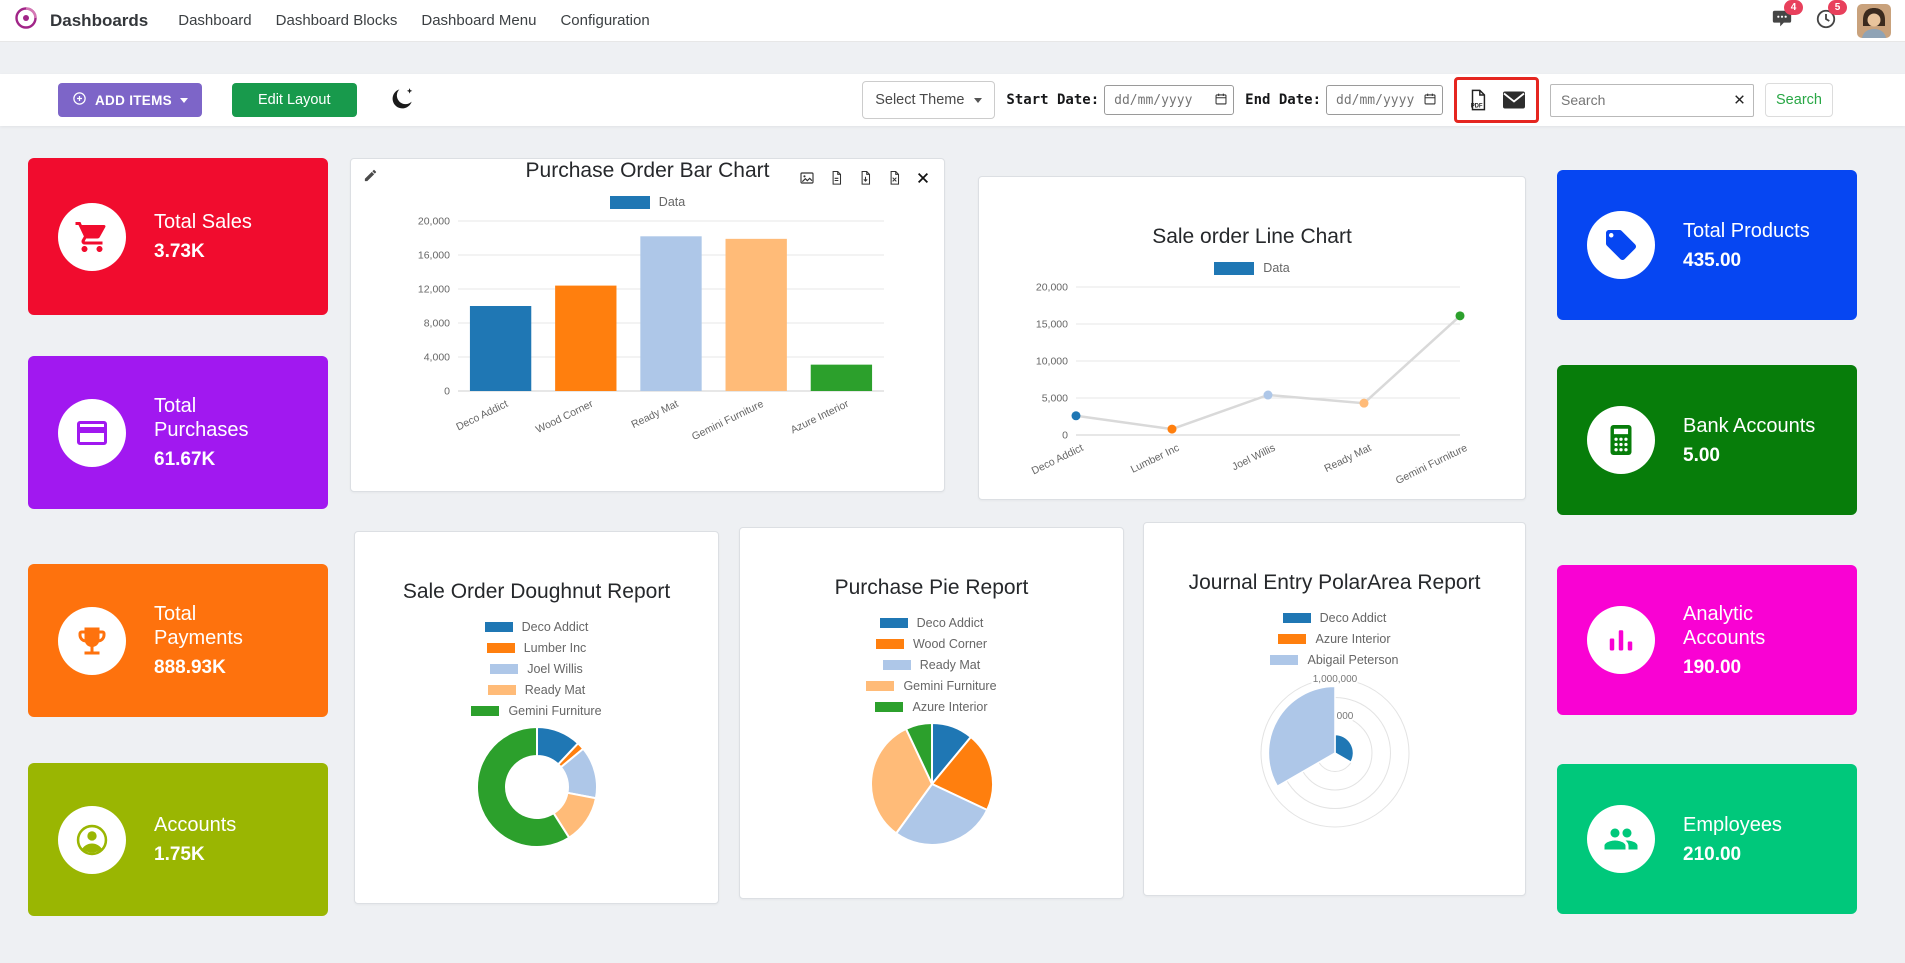  I want to click on kpi-card-accounts: Accounts 1.75K, so click(178, 839).